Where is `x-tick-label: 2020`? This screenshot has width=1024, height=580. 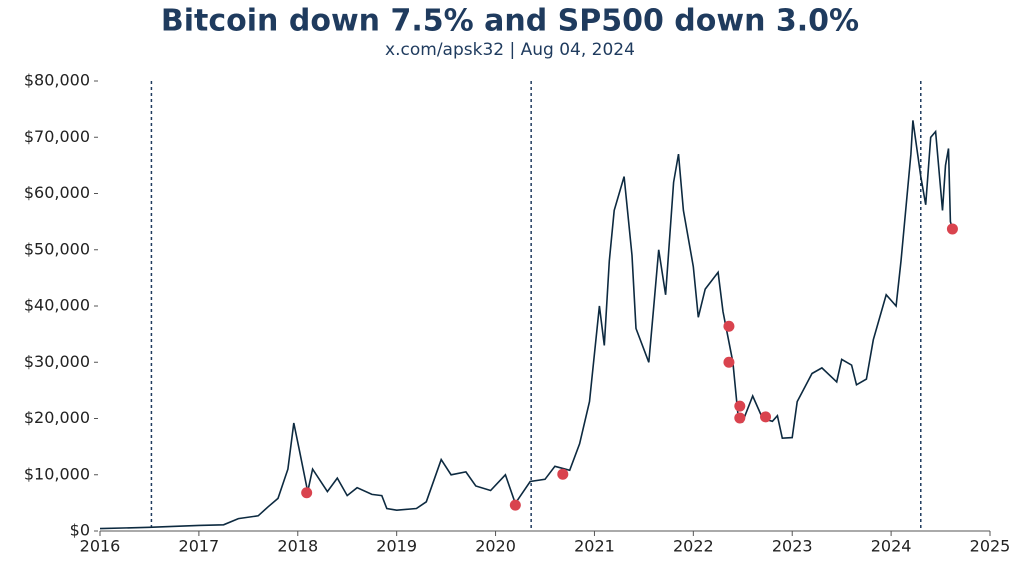
x-tick-label: 2020 is located at coordinates (495, 546).